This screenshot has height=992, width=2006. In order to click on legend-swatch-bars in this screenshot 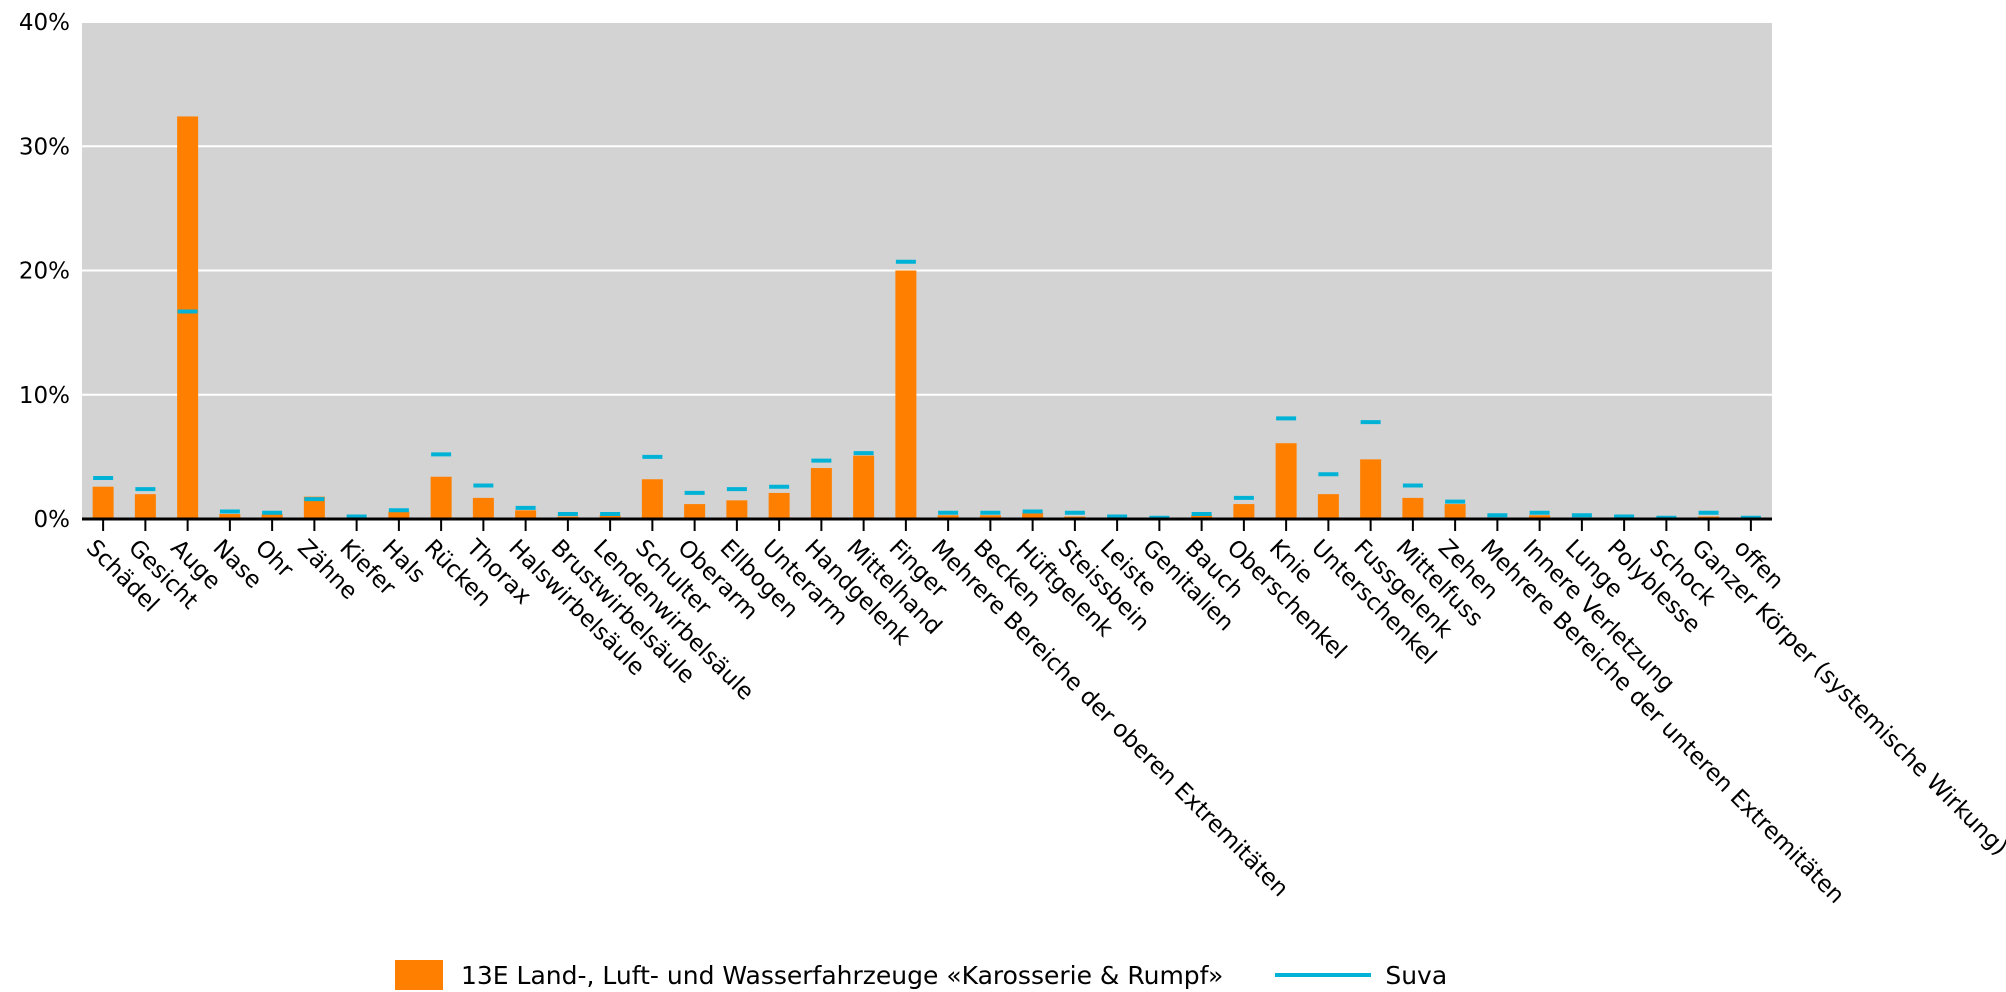, I will do `click(419, 975)`.